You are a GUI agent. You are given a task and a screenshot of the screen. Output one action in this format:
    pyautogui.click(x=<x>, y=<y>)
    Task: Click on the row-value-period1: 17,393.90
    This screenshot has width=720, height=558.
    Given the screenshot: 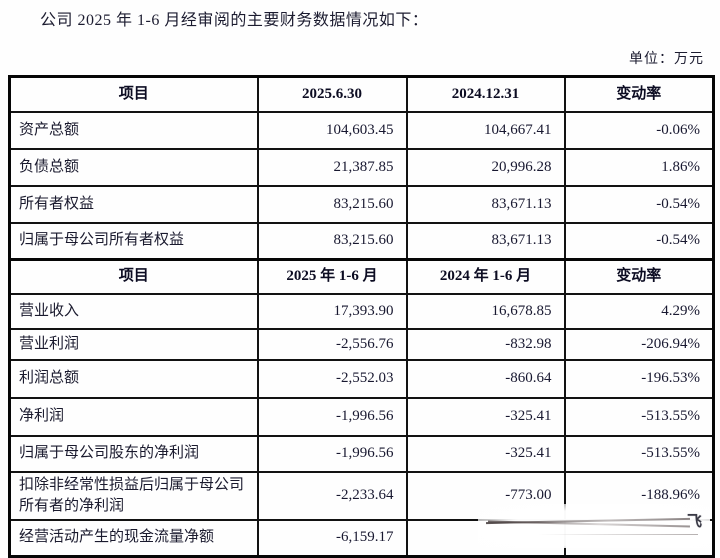 What is the action you would take?
    pyautogui.click(x=332, y=311)
    